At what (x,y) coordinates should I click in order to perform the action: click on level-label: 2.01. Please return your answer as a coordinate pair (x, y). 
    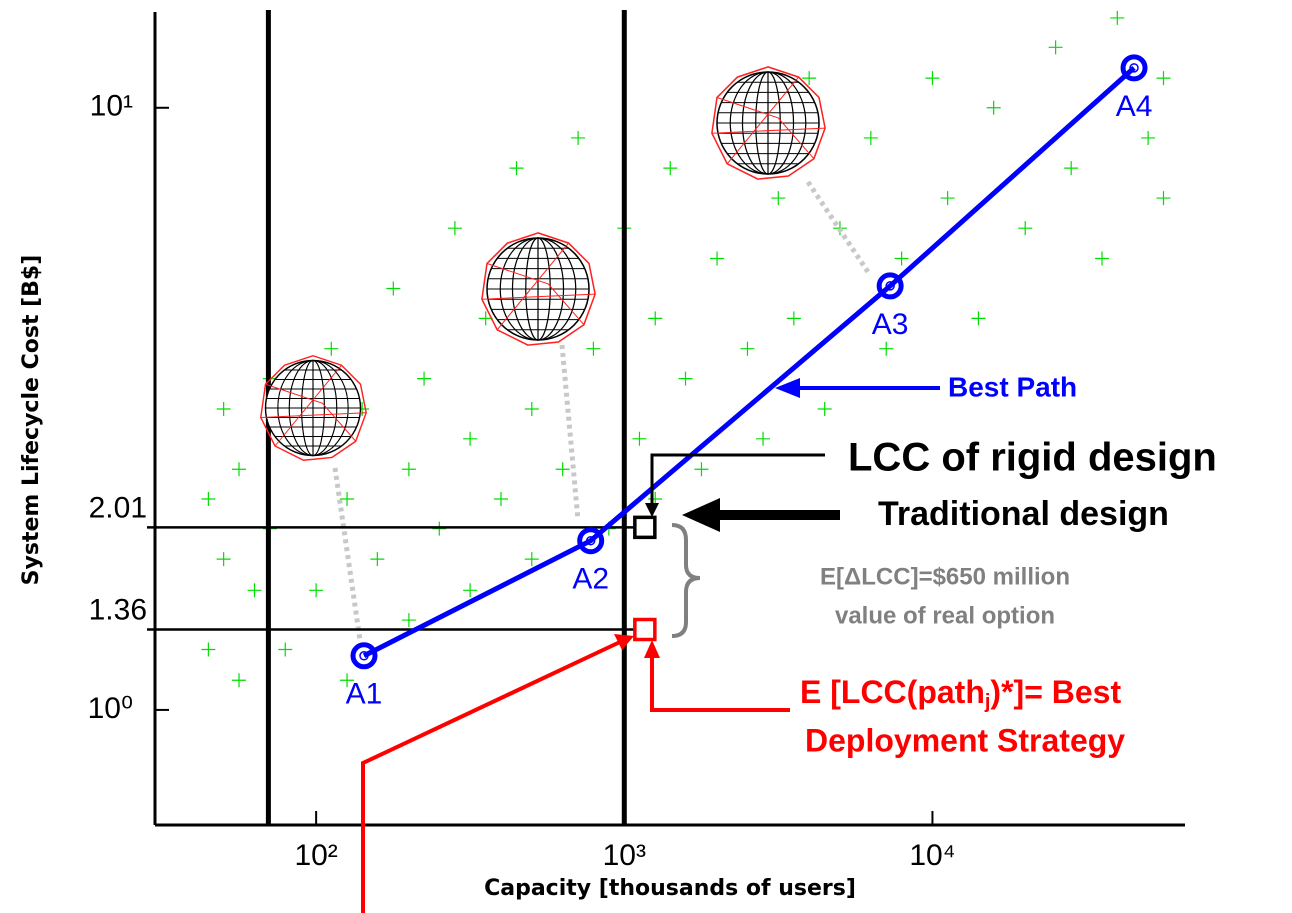
    Looking at the image, I should click on (118, 507).